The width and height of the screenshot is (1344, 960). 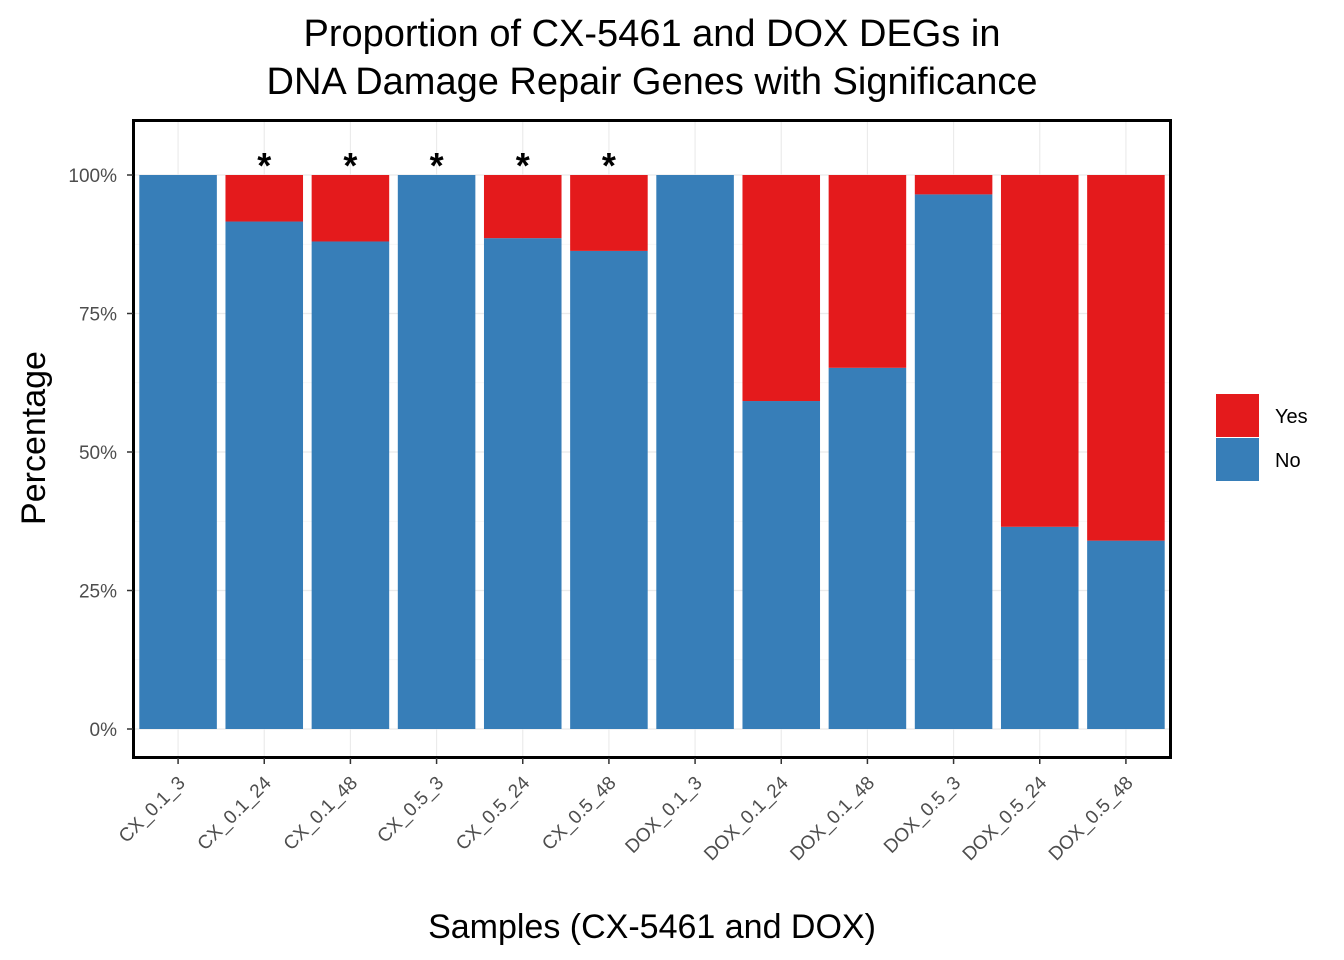 What do you see at coordinates (867, 548) in the screenshot?
I see `bar-no-DOX_0.1_48` at bounding box center [867, 548].